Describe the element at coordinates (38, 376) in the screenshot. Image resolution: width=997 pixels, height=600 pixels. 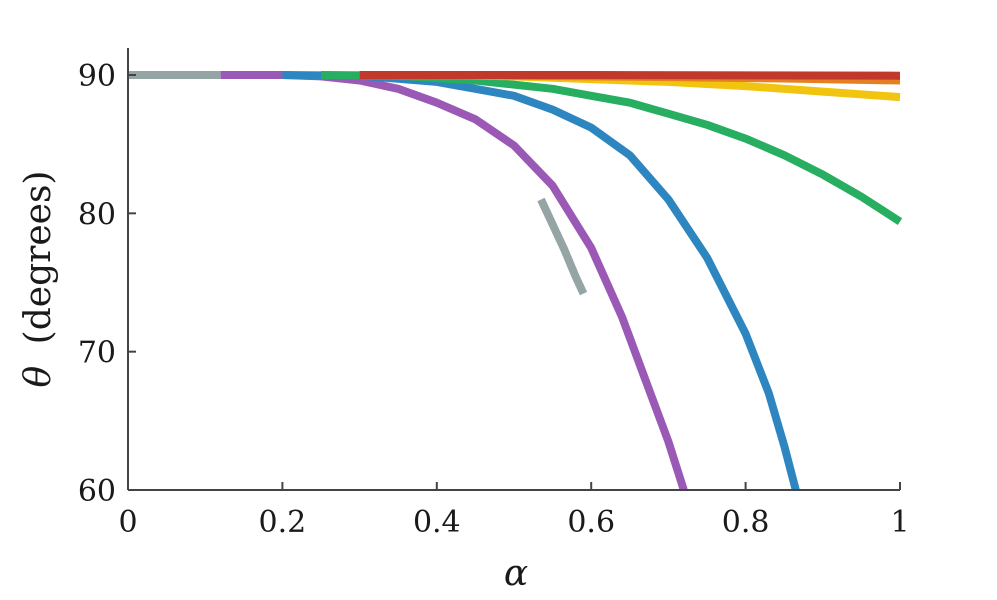
I see `y-axis-label-symbol: θ` at that location.